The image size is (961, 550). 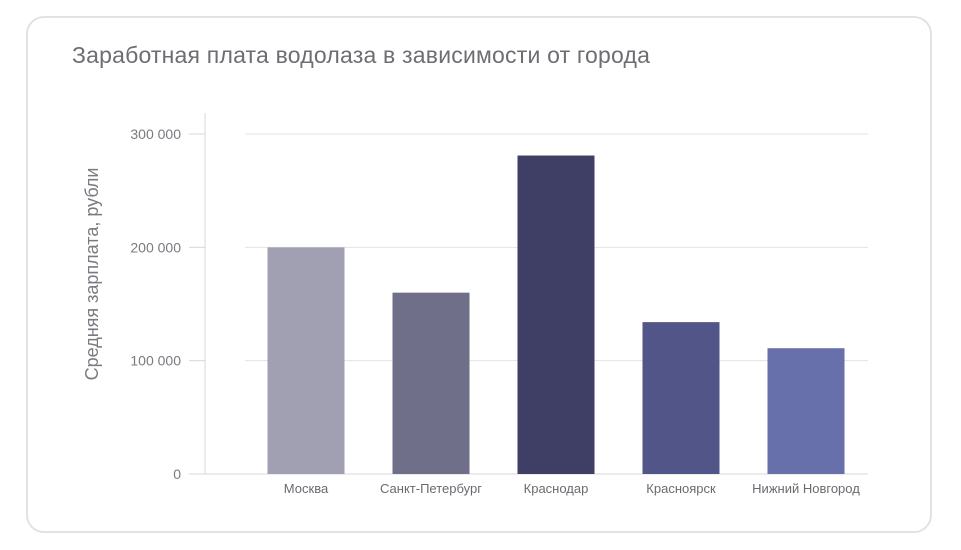 I want to click on y-tick-label: 100 000, so click(x=155, y=361).